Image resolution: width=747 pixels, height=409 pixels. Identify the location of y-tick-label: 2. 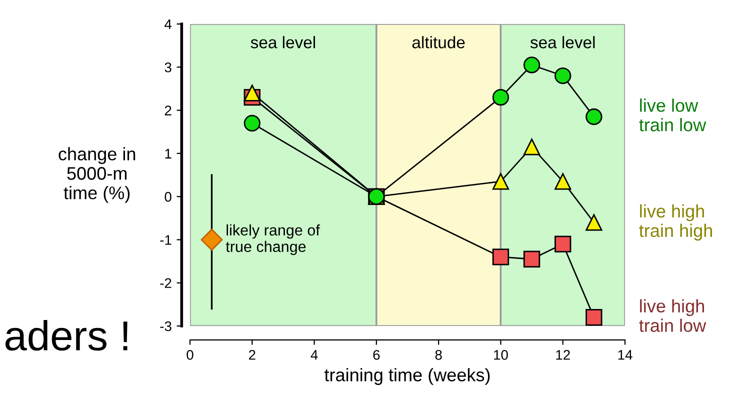
(168, 111).